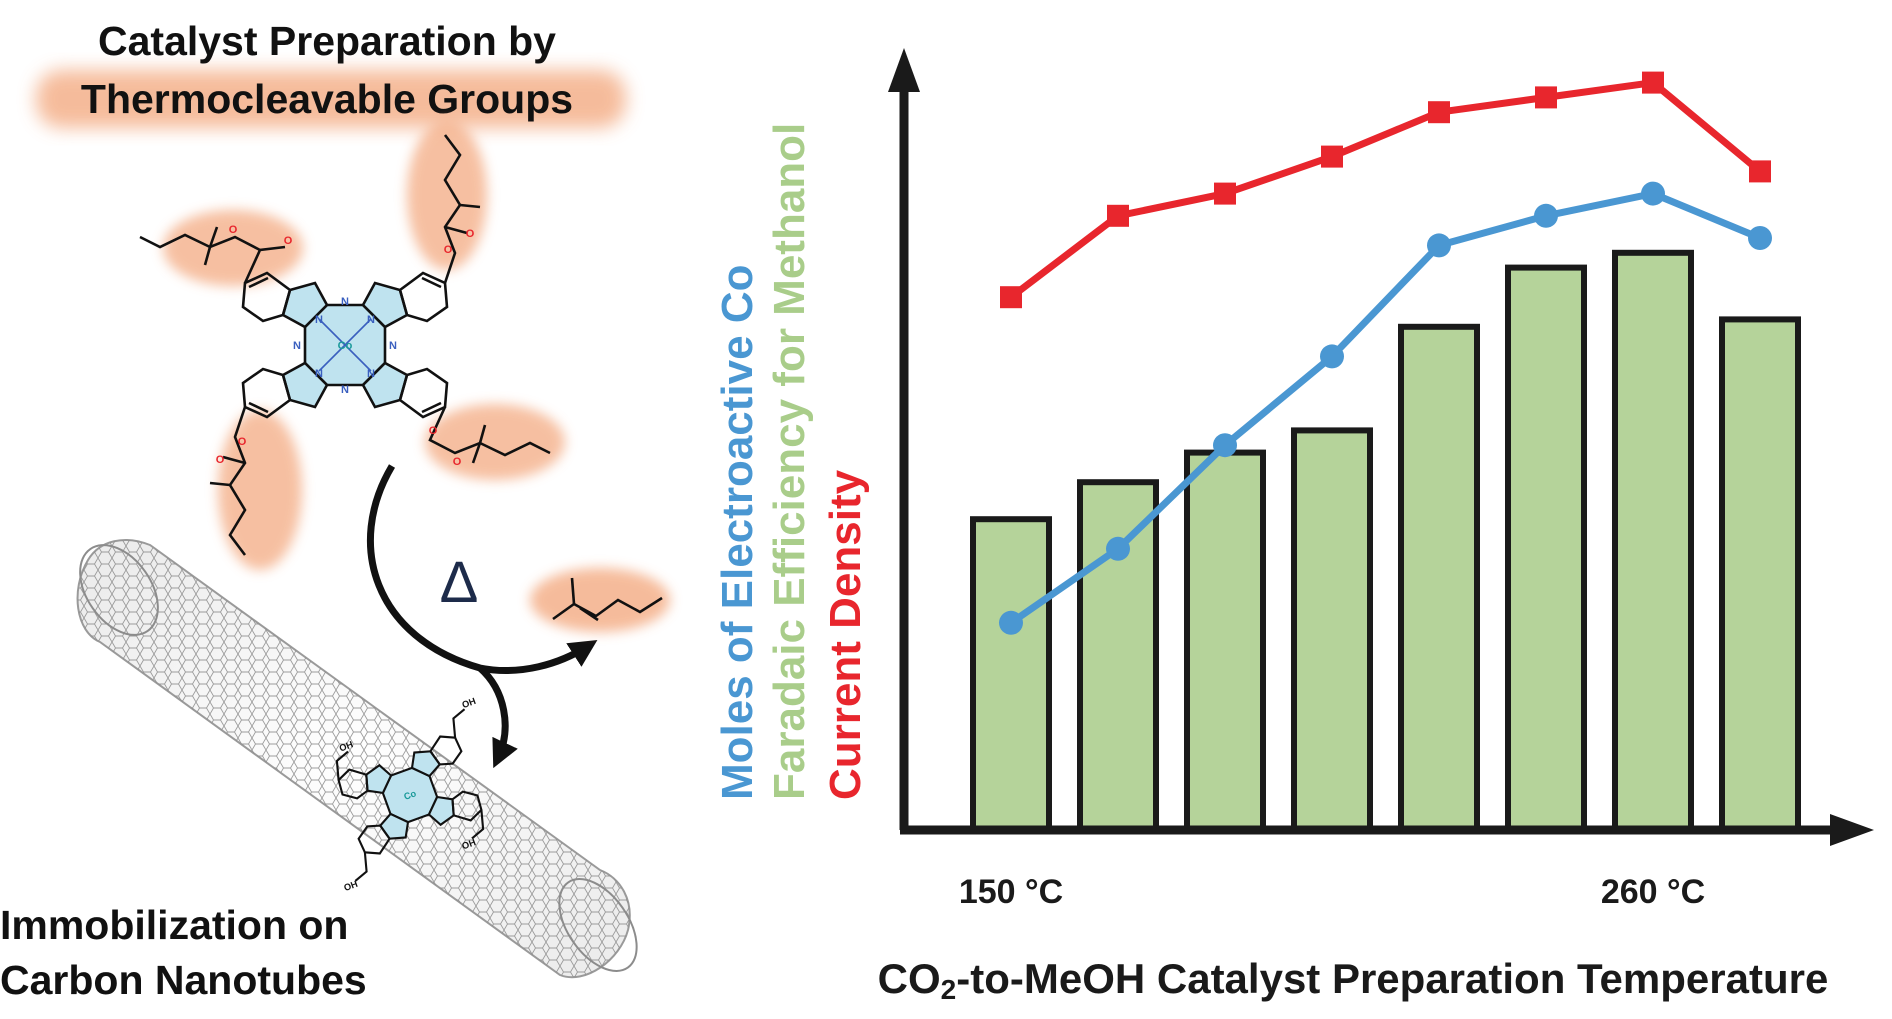  What do you see at coordinates (260, 490) in the screenshot?
I see `ester-glow-bottom-left` at bounding box center [260, 490].